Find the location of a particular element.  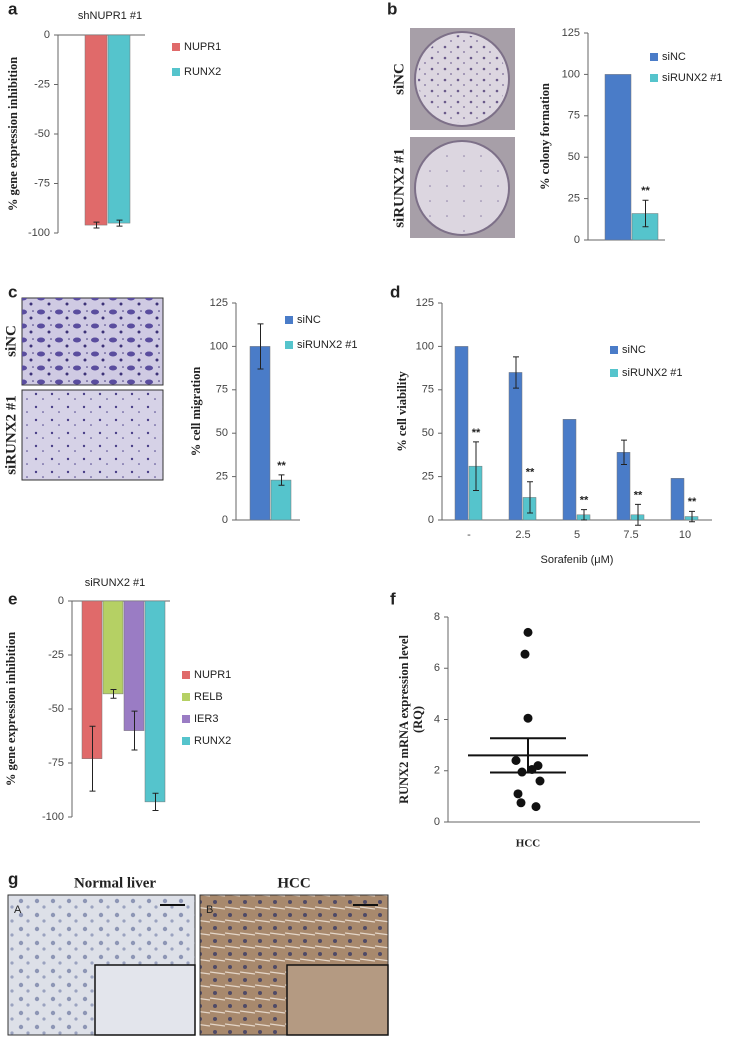

inset is located at coordinates (145, 1000).